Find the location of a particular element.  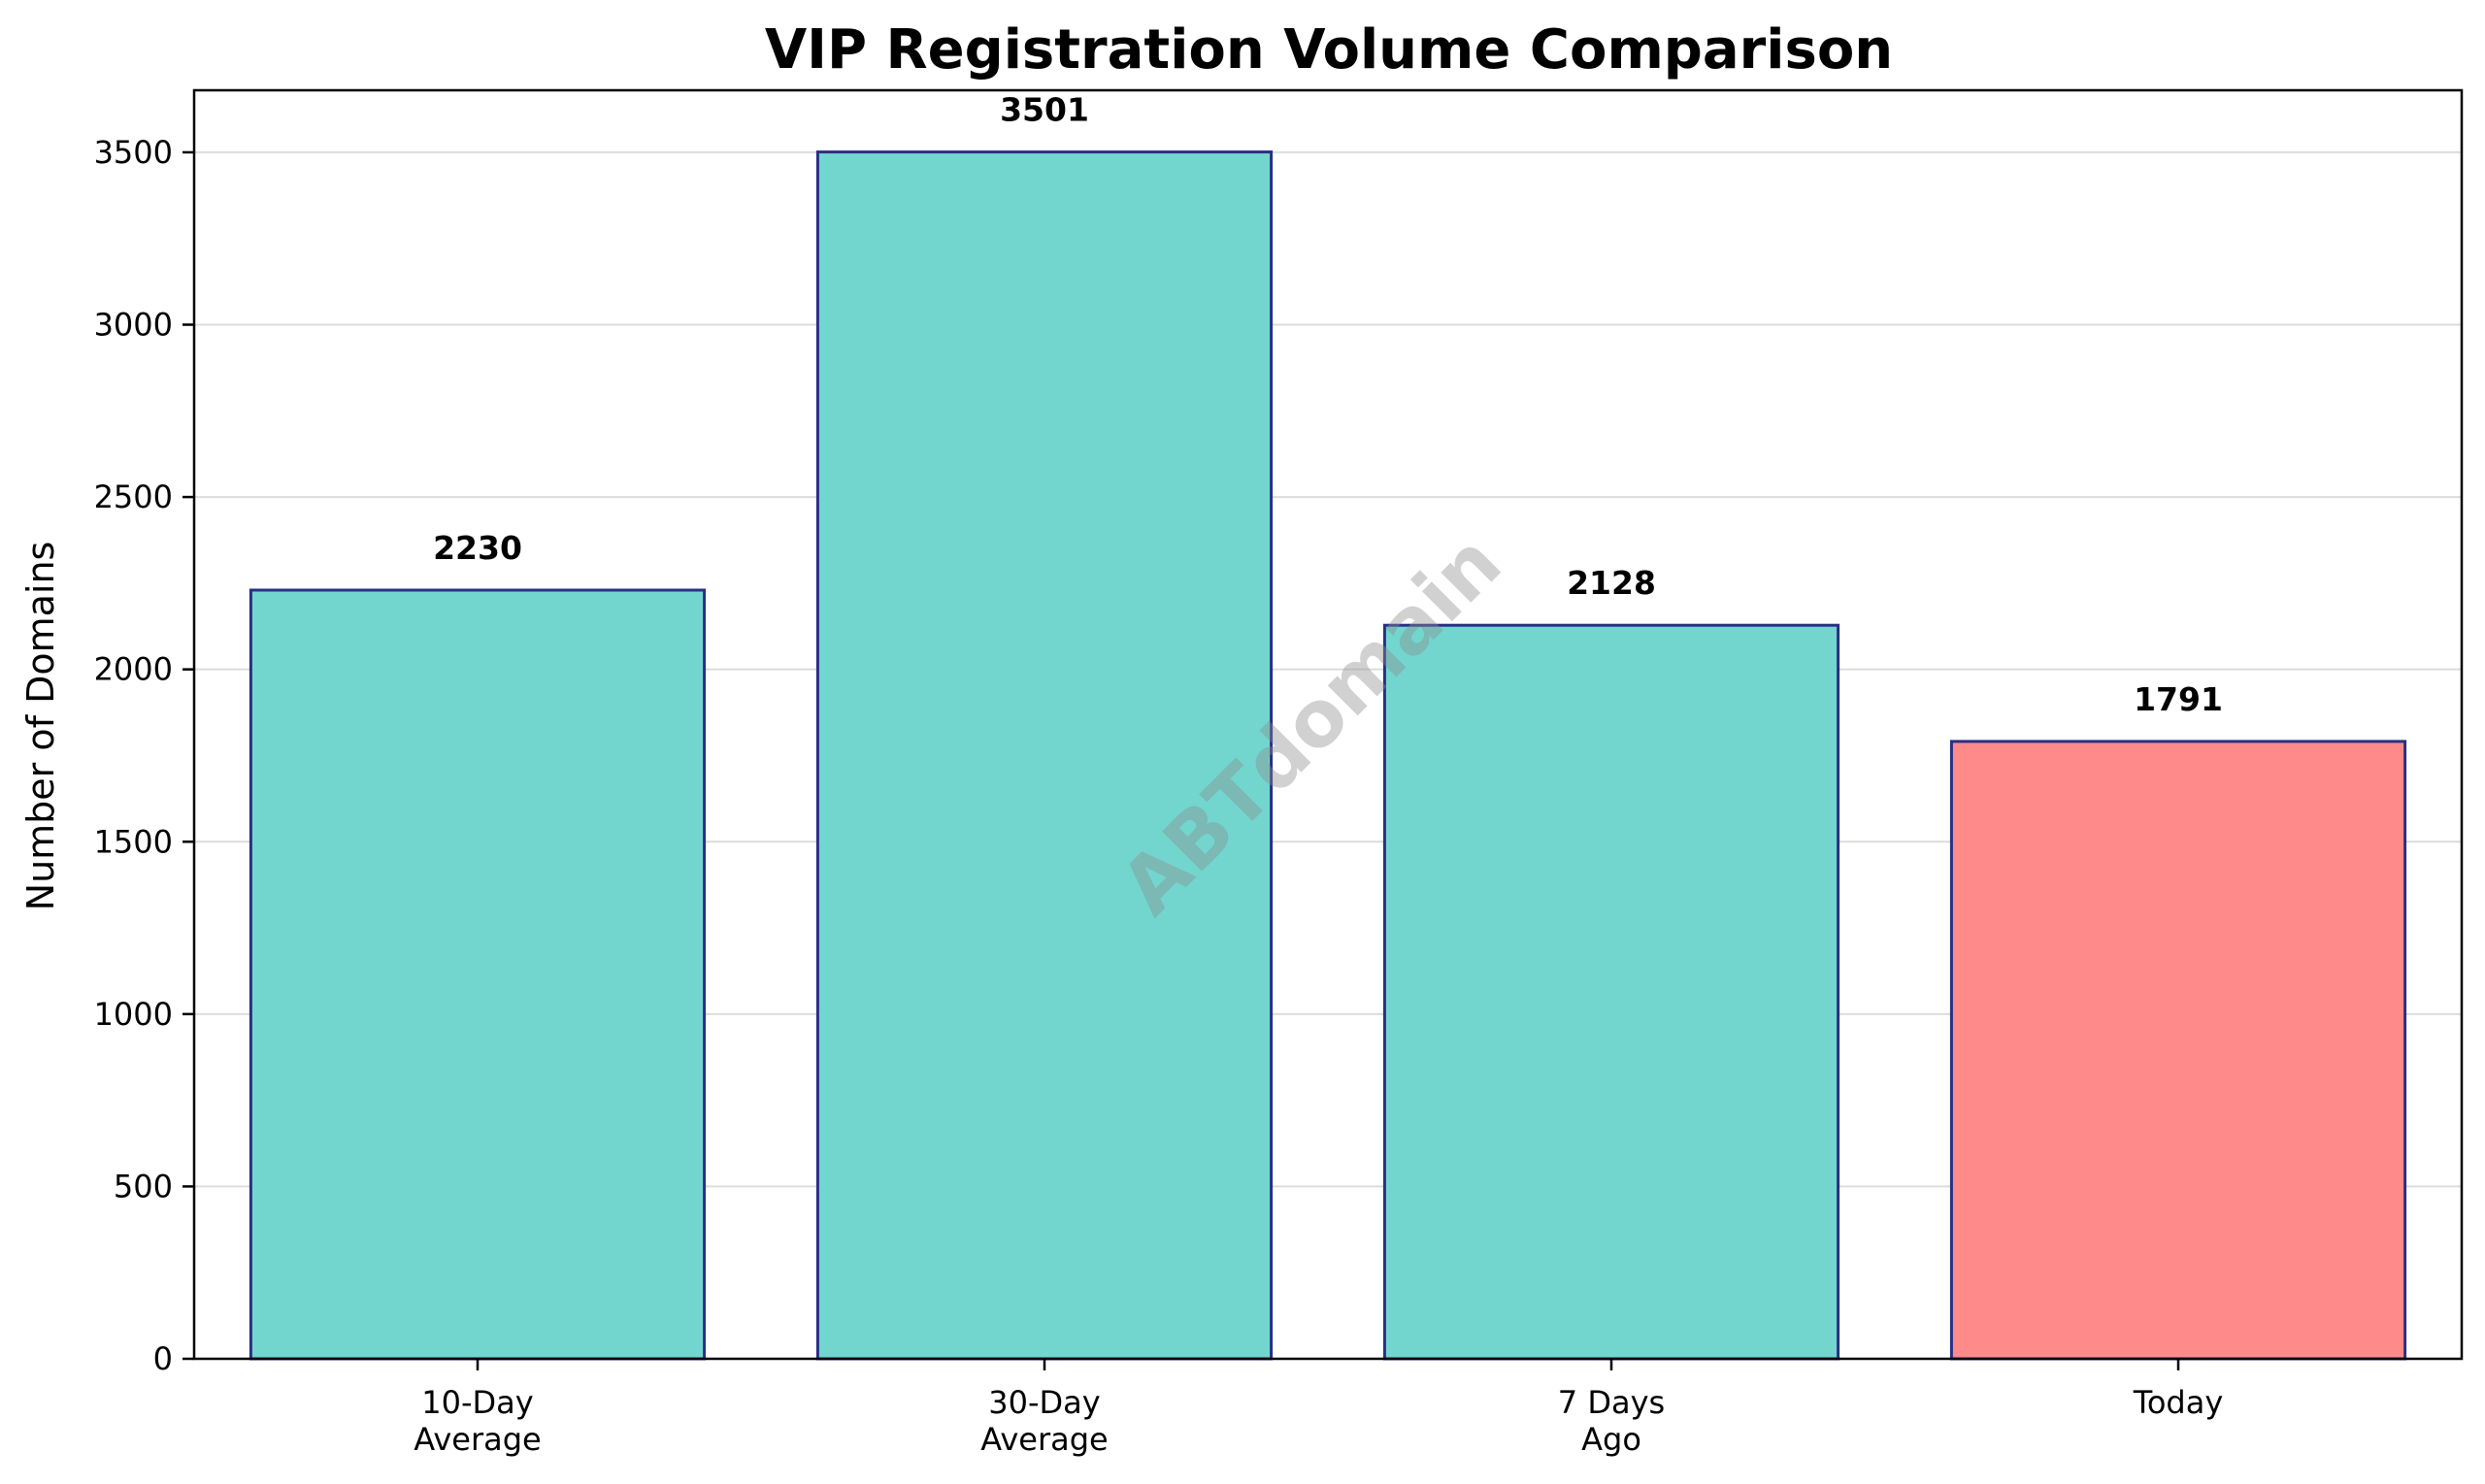

x-tick-label: 7 Days Ago is located at coordinates (1611, 1421).